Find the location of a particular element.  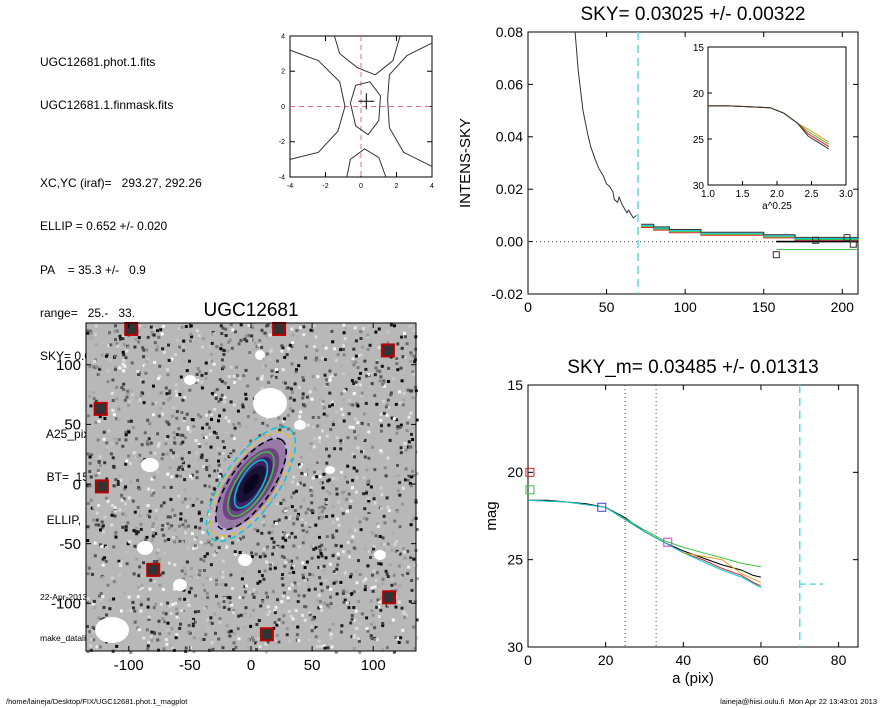

contour-xtick-label: 2 is located at coordinates (397, 186).